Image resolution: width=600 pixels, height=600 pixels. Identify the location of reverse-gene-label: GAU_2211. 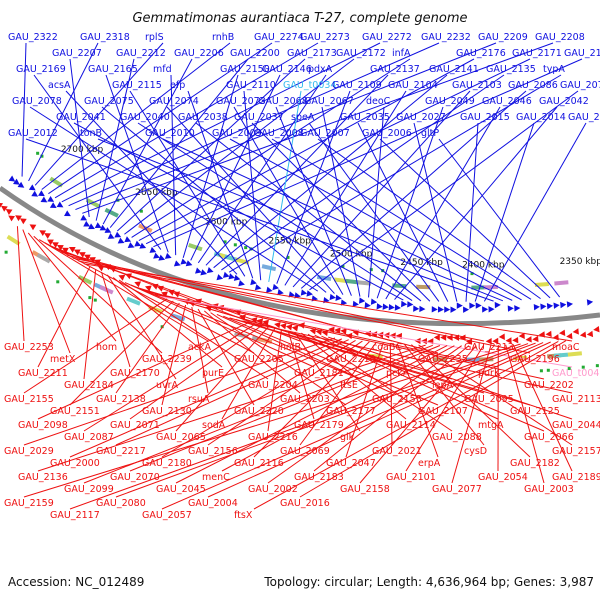
(43, 373).